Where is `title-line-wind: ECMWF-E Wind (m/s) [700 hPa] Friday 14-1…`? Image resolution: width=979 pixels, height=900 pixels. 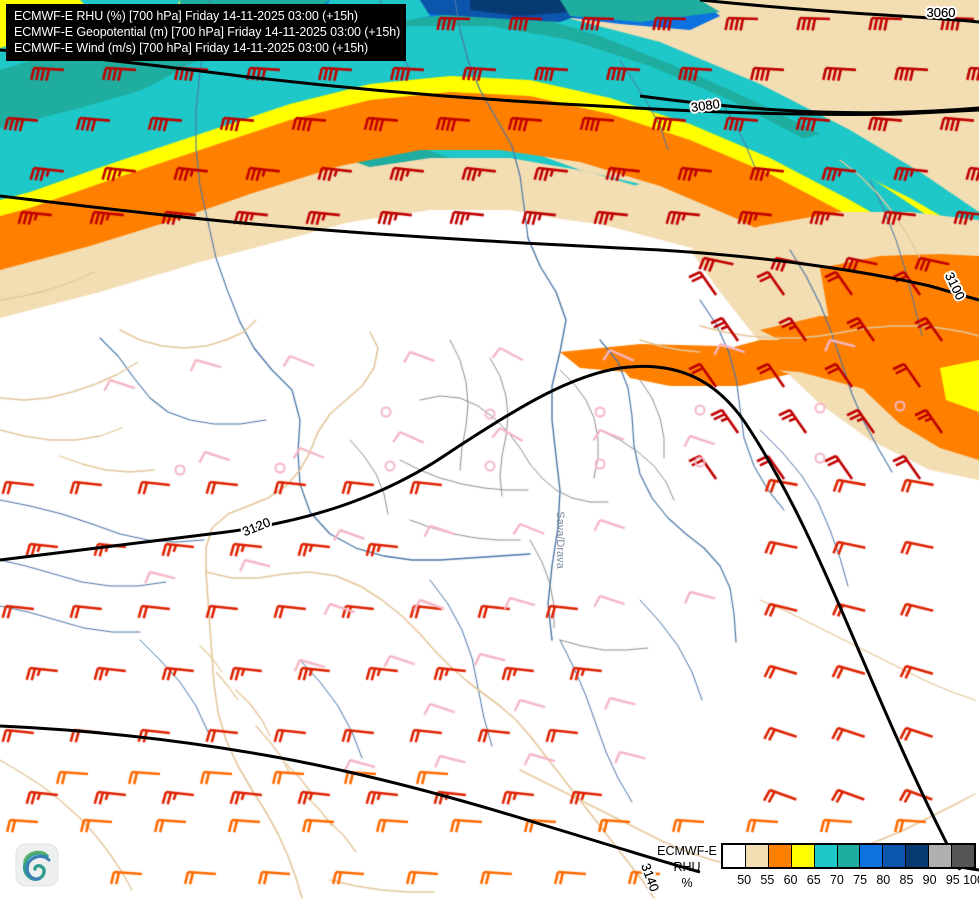
title-line-wind: ECMWF-E Wind (m/s) [700 hPa] Friday 14-1… is located at coordinates (191, 48).